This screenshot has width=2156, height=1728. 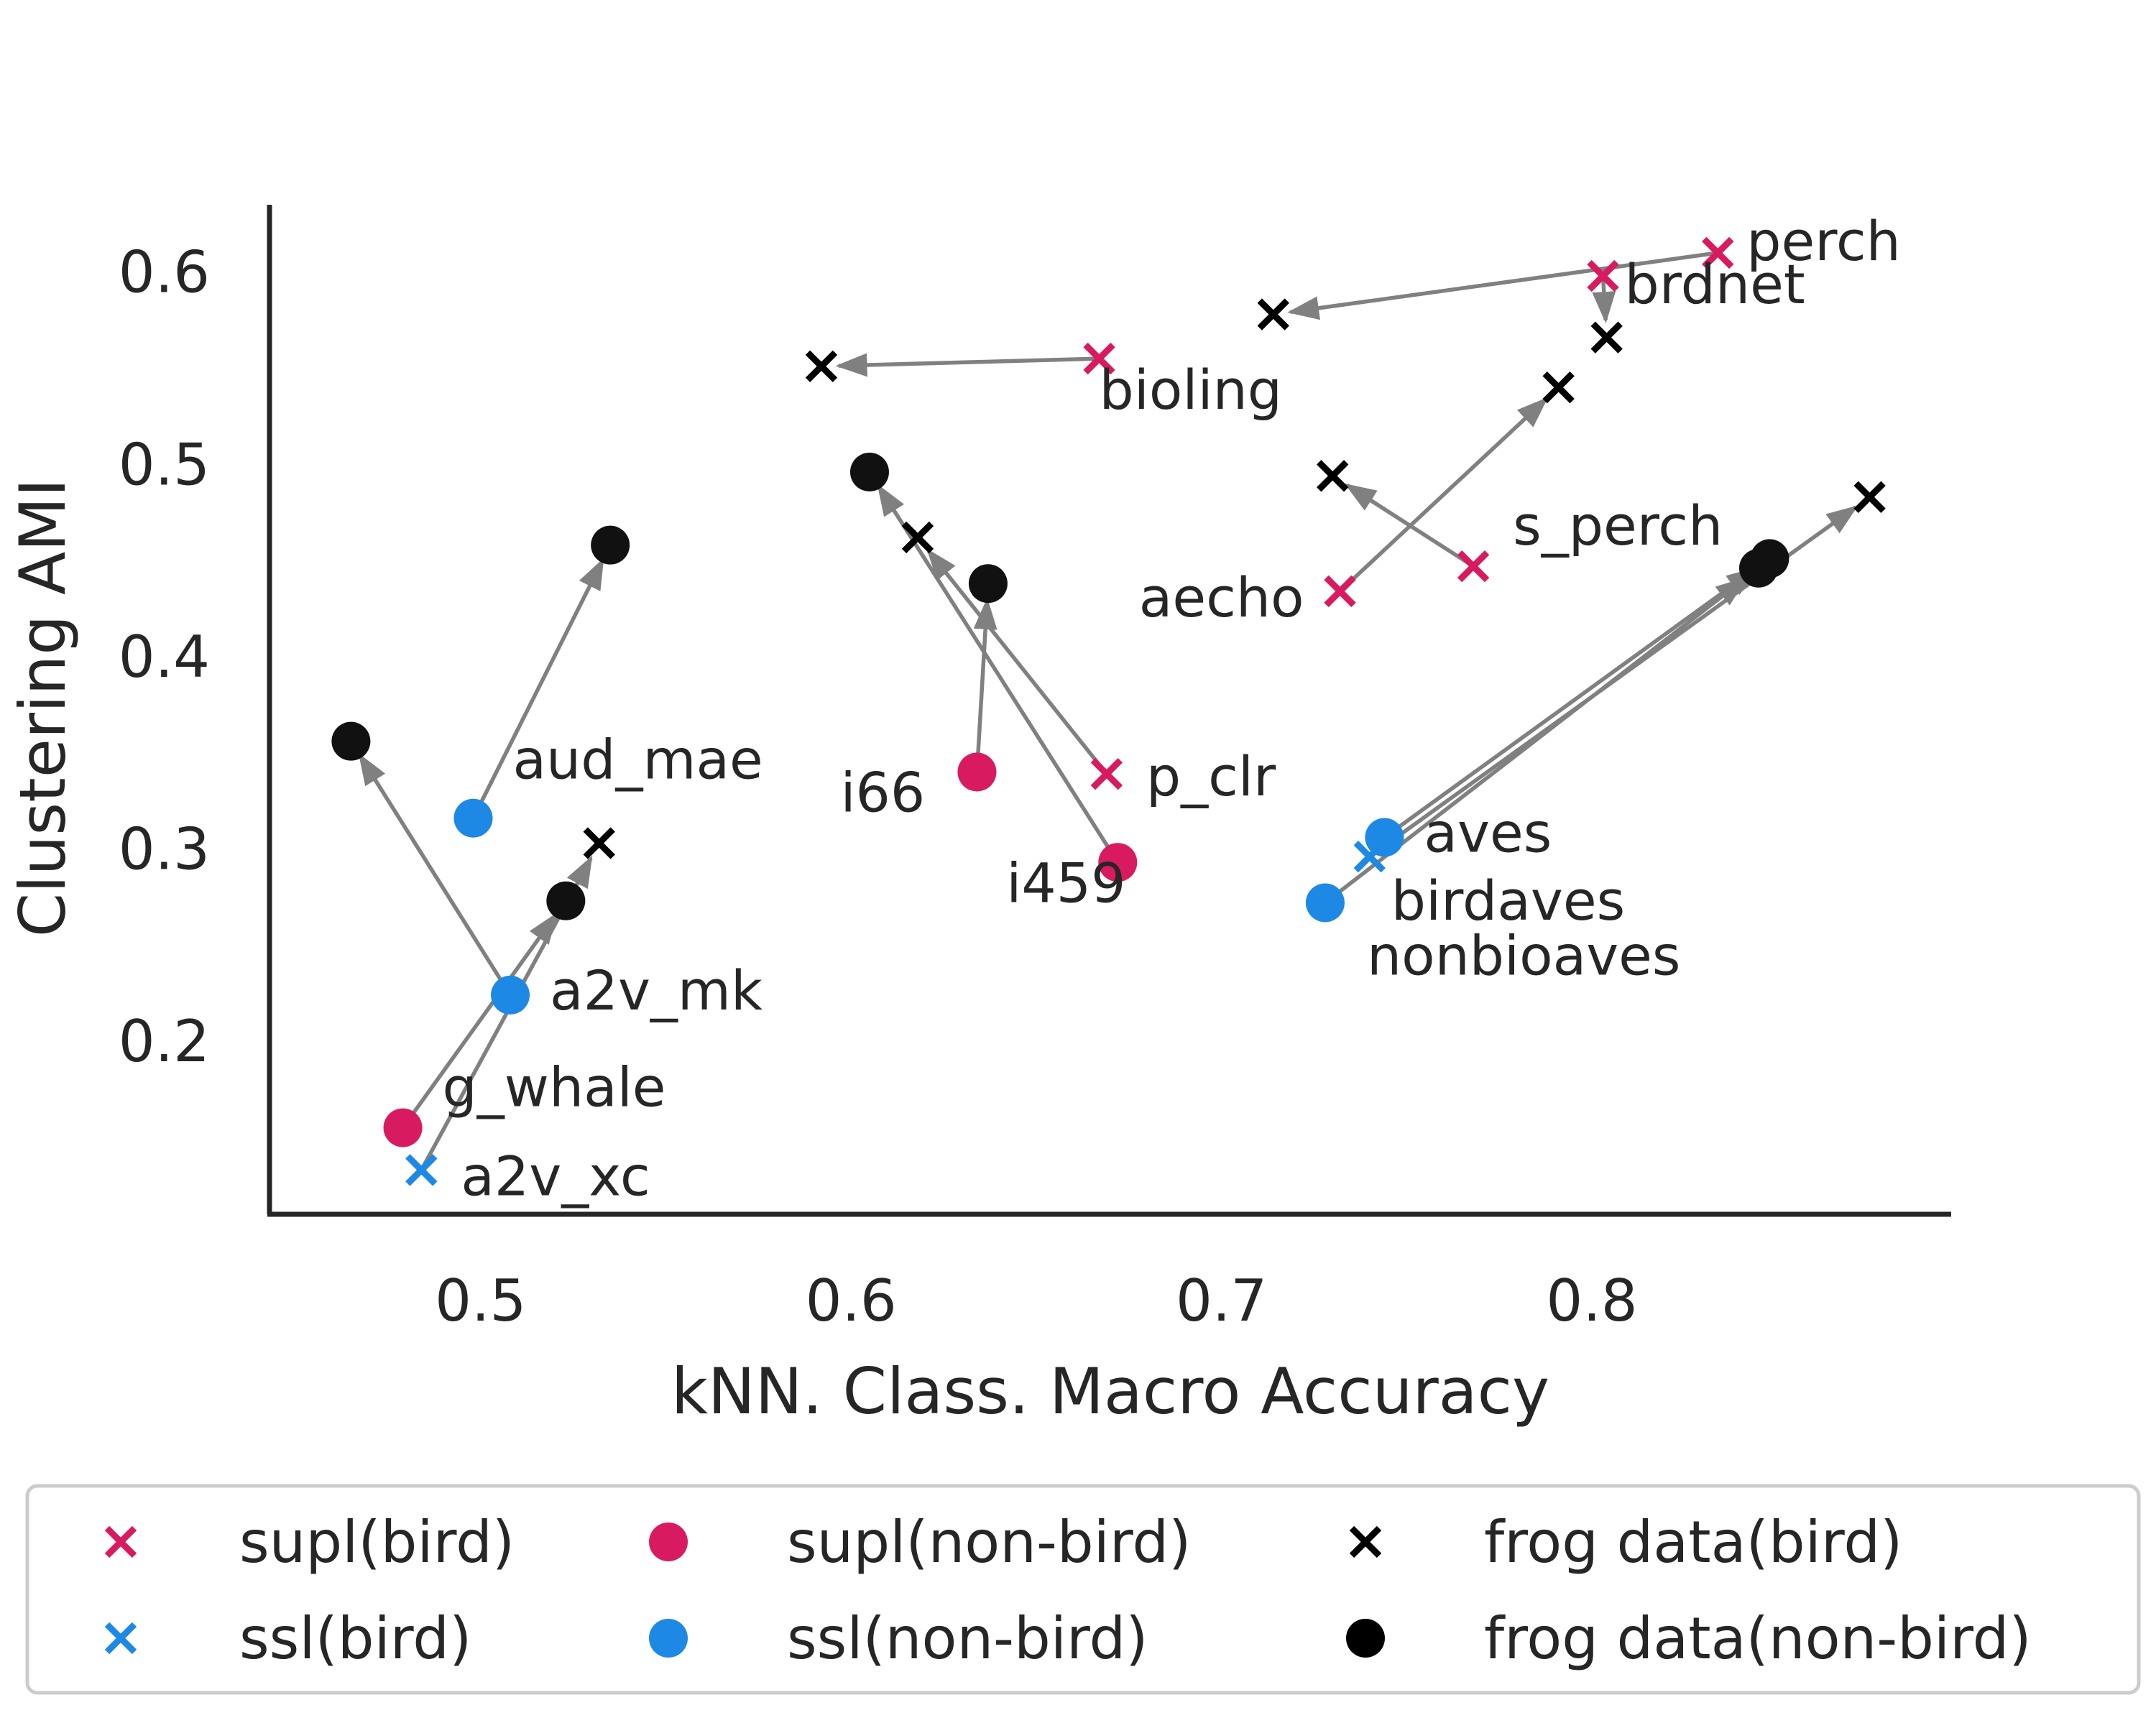 I want to click on ssl-nonbird-marker-a2v_mk, so click(x=510, y=995).